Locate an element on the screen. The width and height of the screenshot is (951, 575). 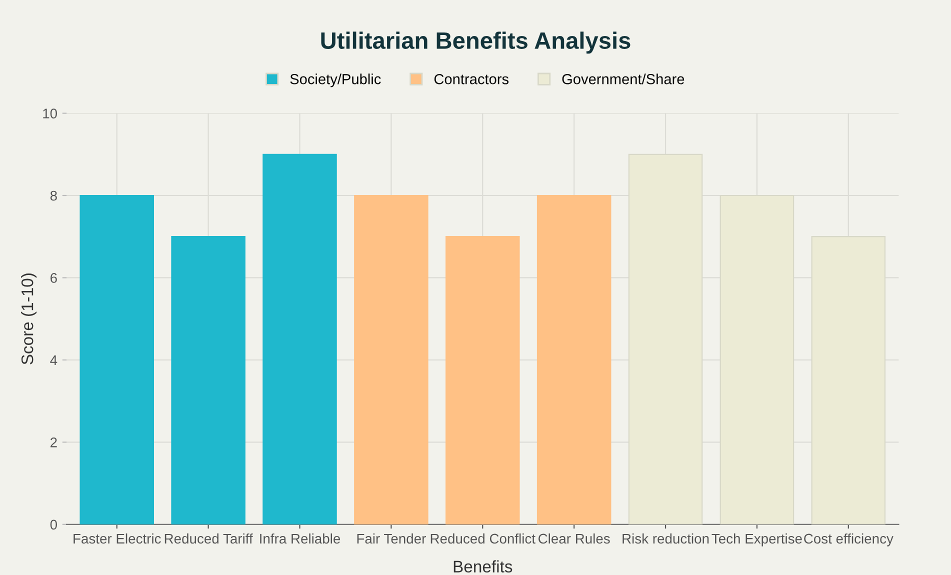
legend-label: Society/Public is located at coordinates (335, 81).